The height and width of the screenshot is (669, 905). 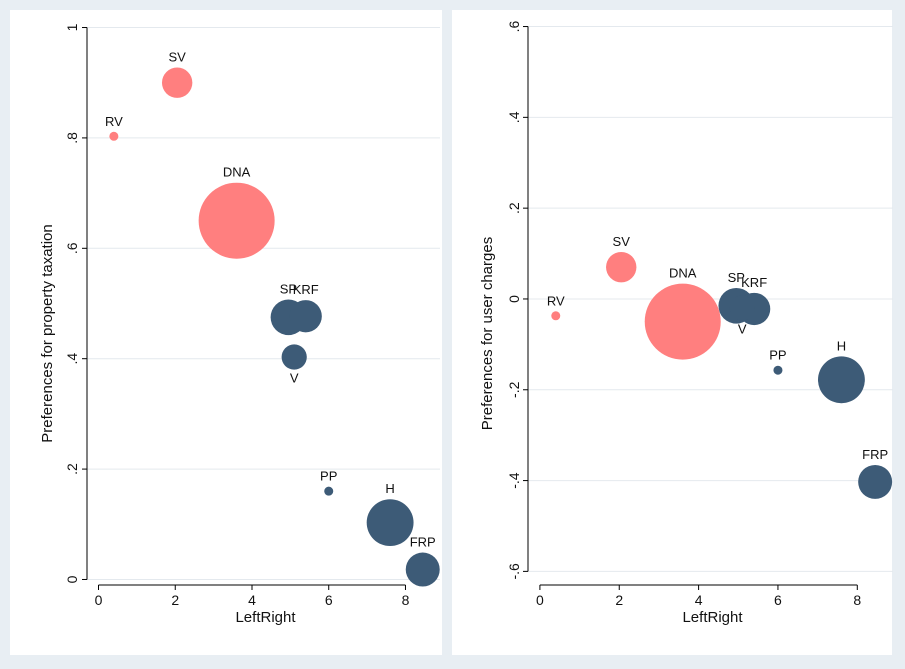 What do you see at coordinates (487, 333) in the screenshot?
I see `y-axis-title: Preferences for user charges` at bounding box center [487, 333].